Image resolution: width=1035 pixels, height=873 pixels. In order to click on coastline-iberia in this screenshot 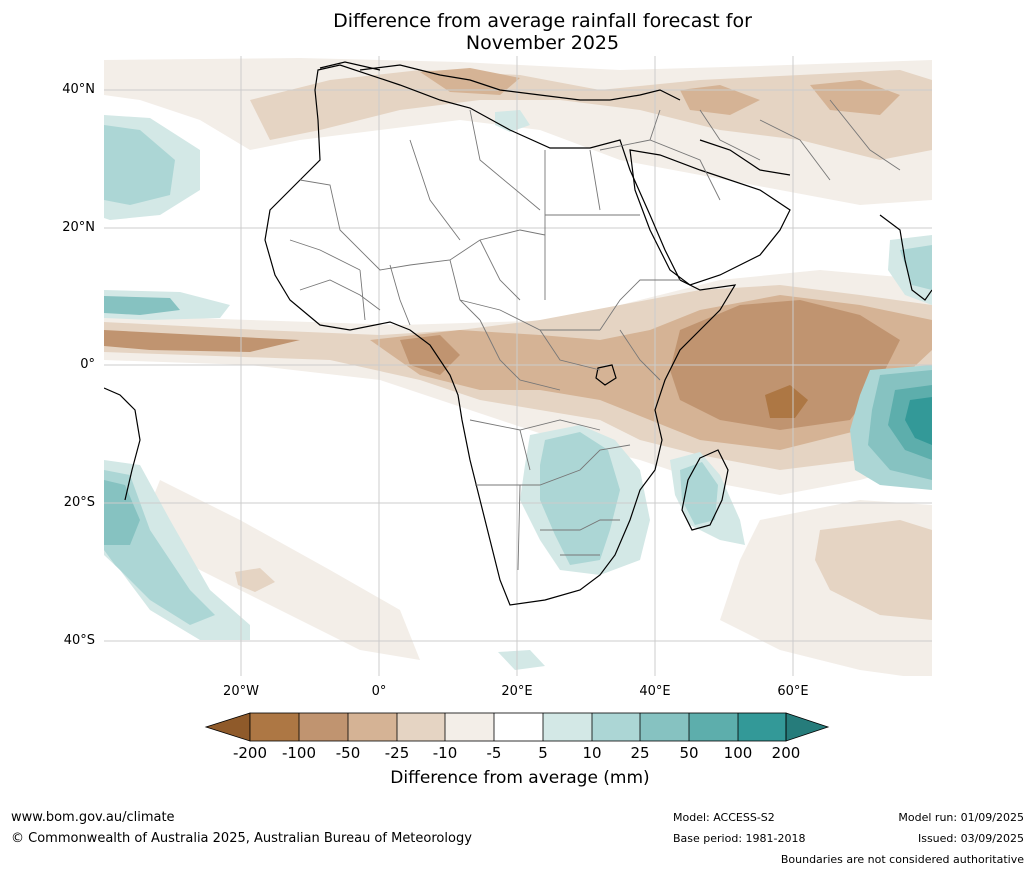, I will do `click(350, 66)`.